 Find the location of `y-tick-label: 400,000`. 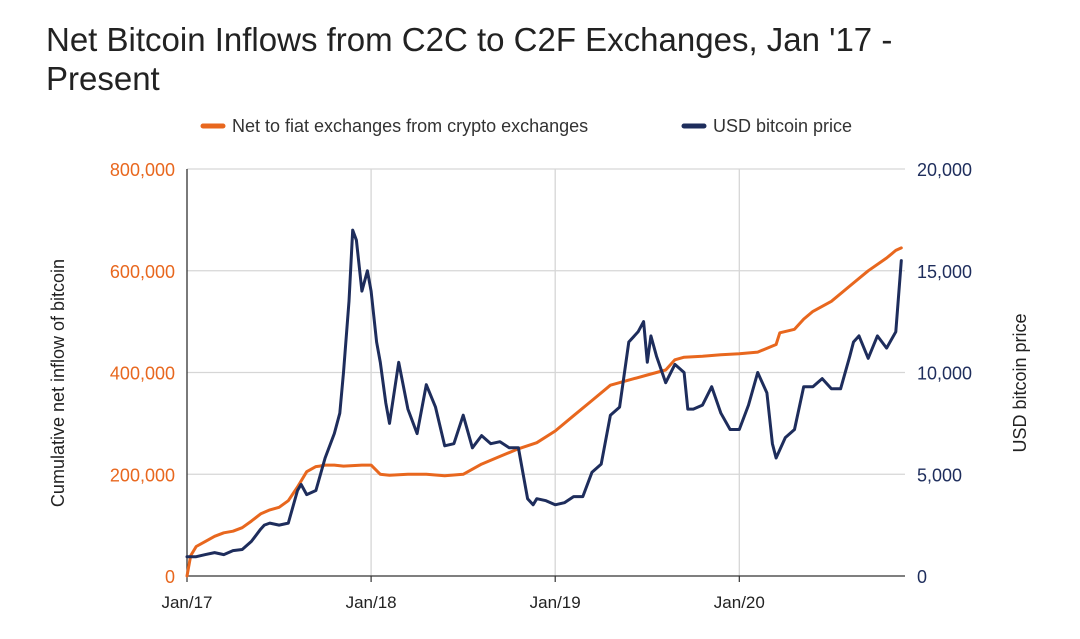

y-tick-label: 400,000 is located at coordinates (142, 374).